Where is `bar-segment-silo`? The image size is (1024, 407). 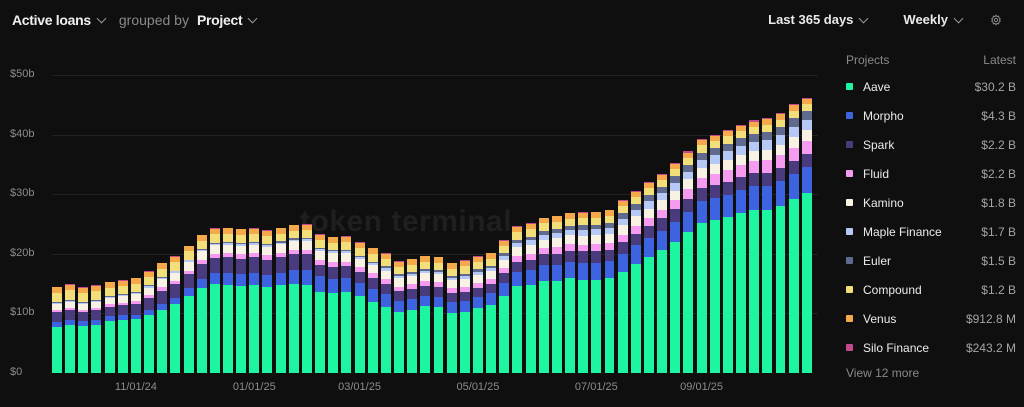 bar-segment-silo is located at coordinates (530, 224).